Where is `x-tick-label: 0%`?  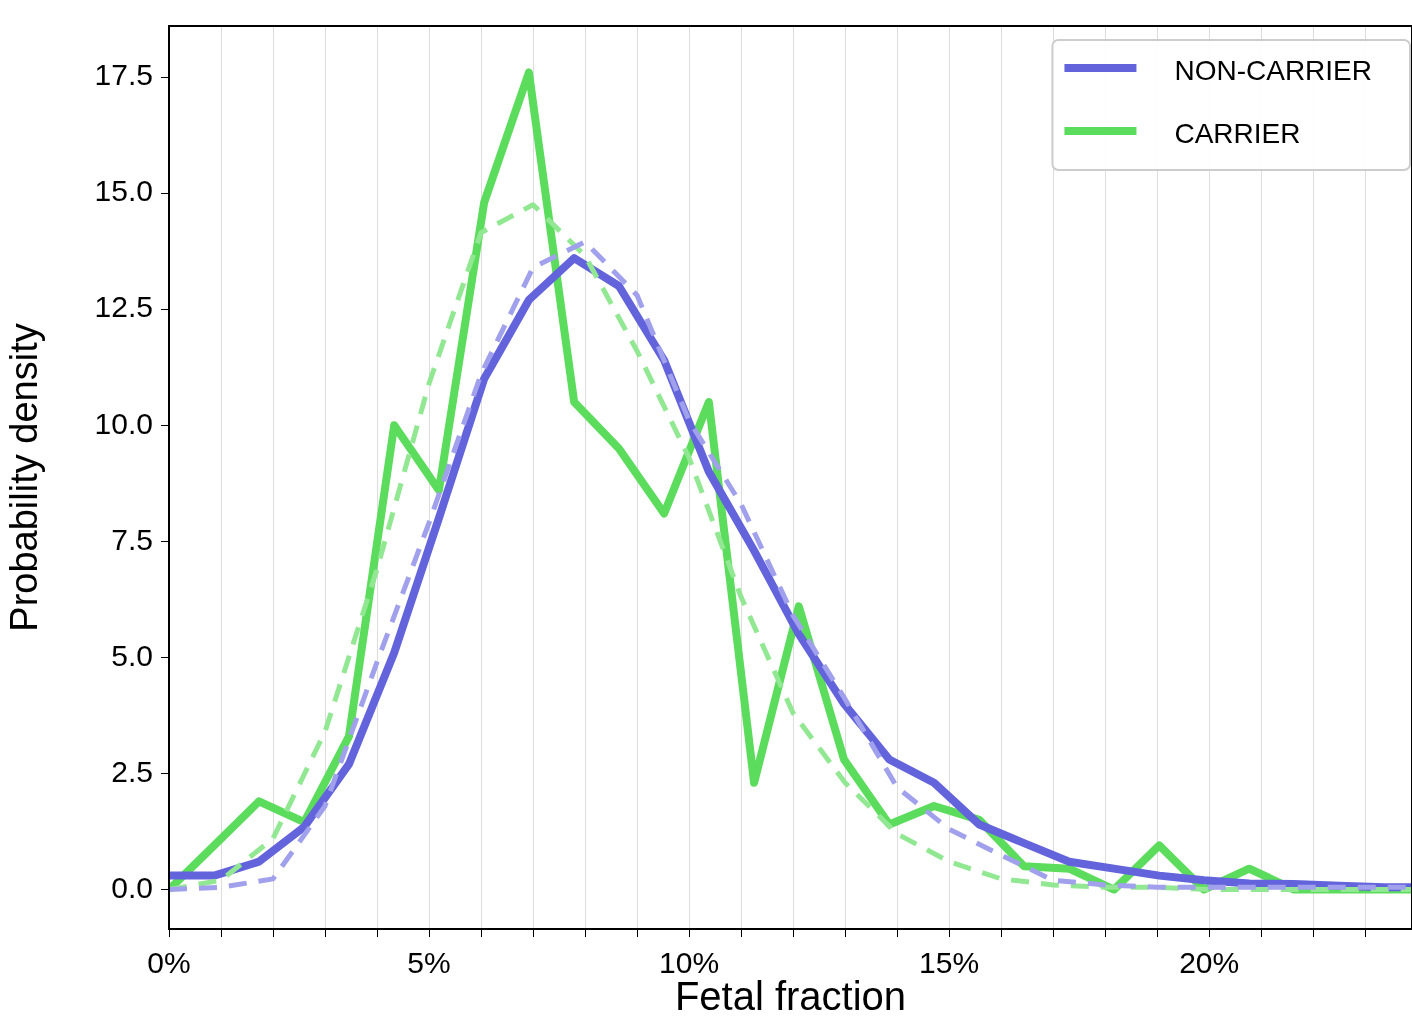
x-tick-label: 0% is located at coordinates (169, 963).